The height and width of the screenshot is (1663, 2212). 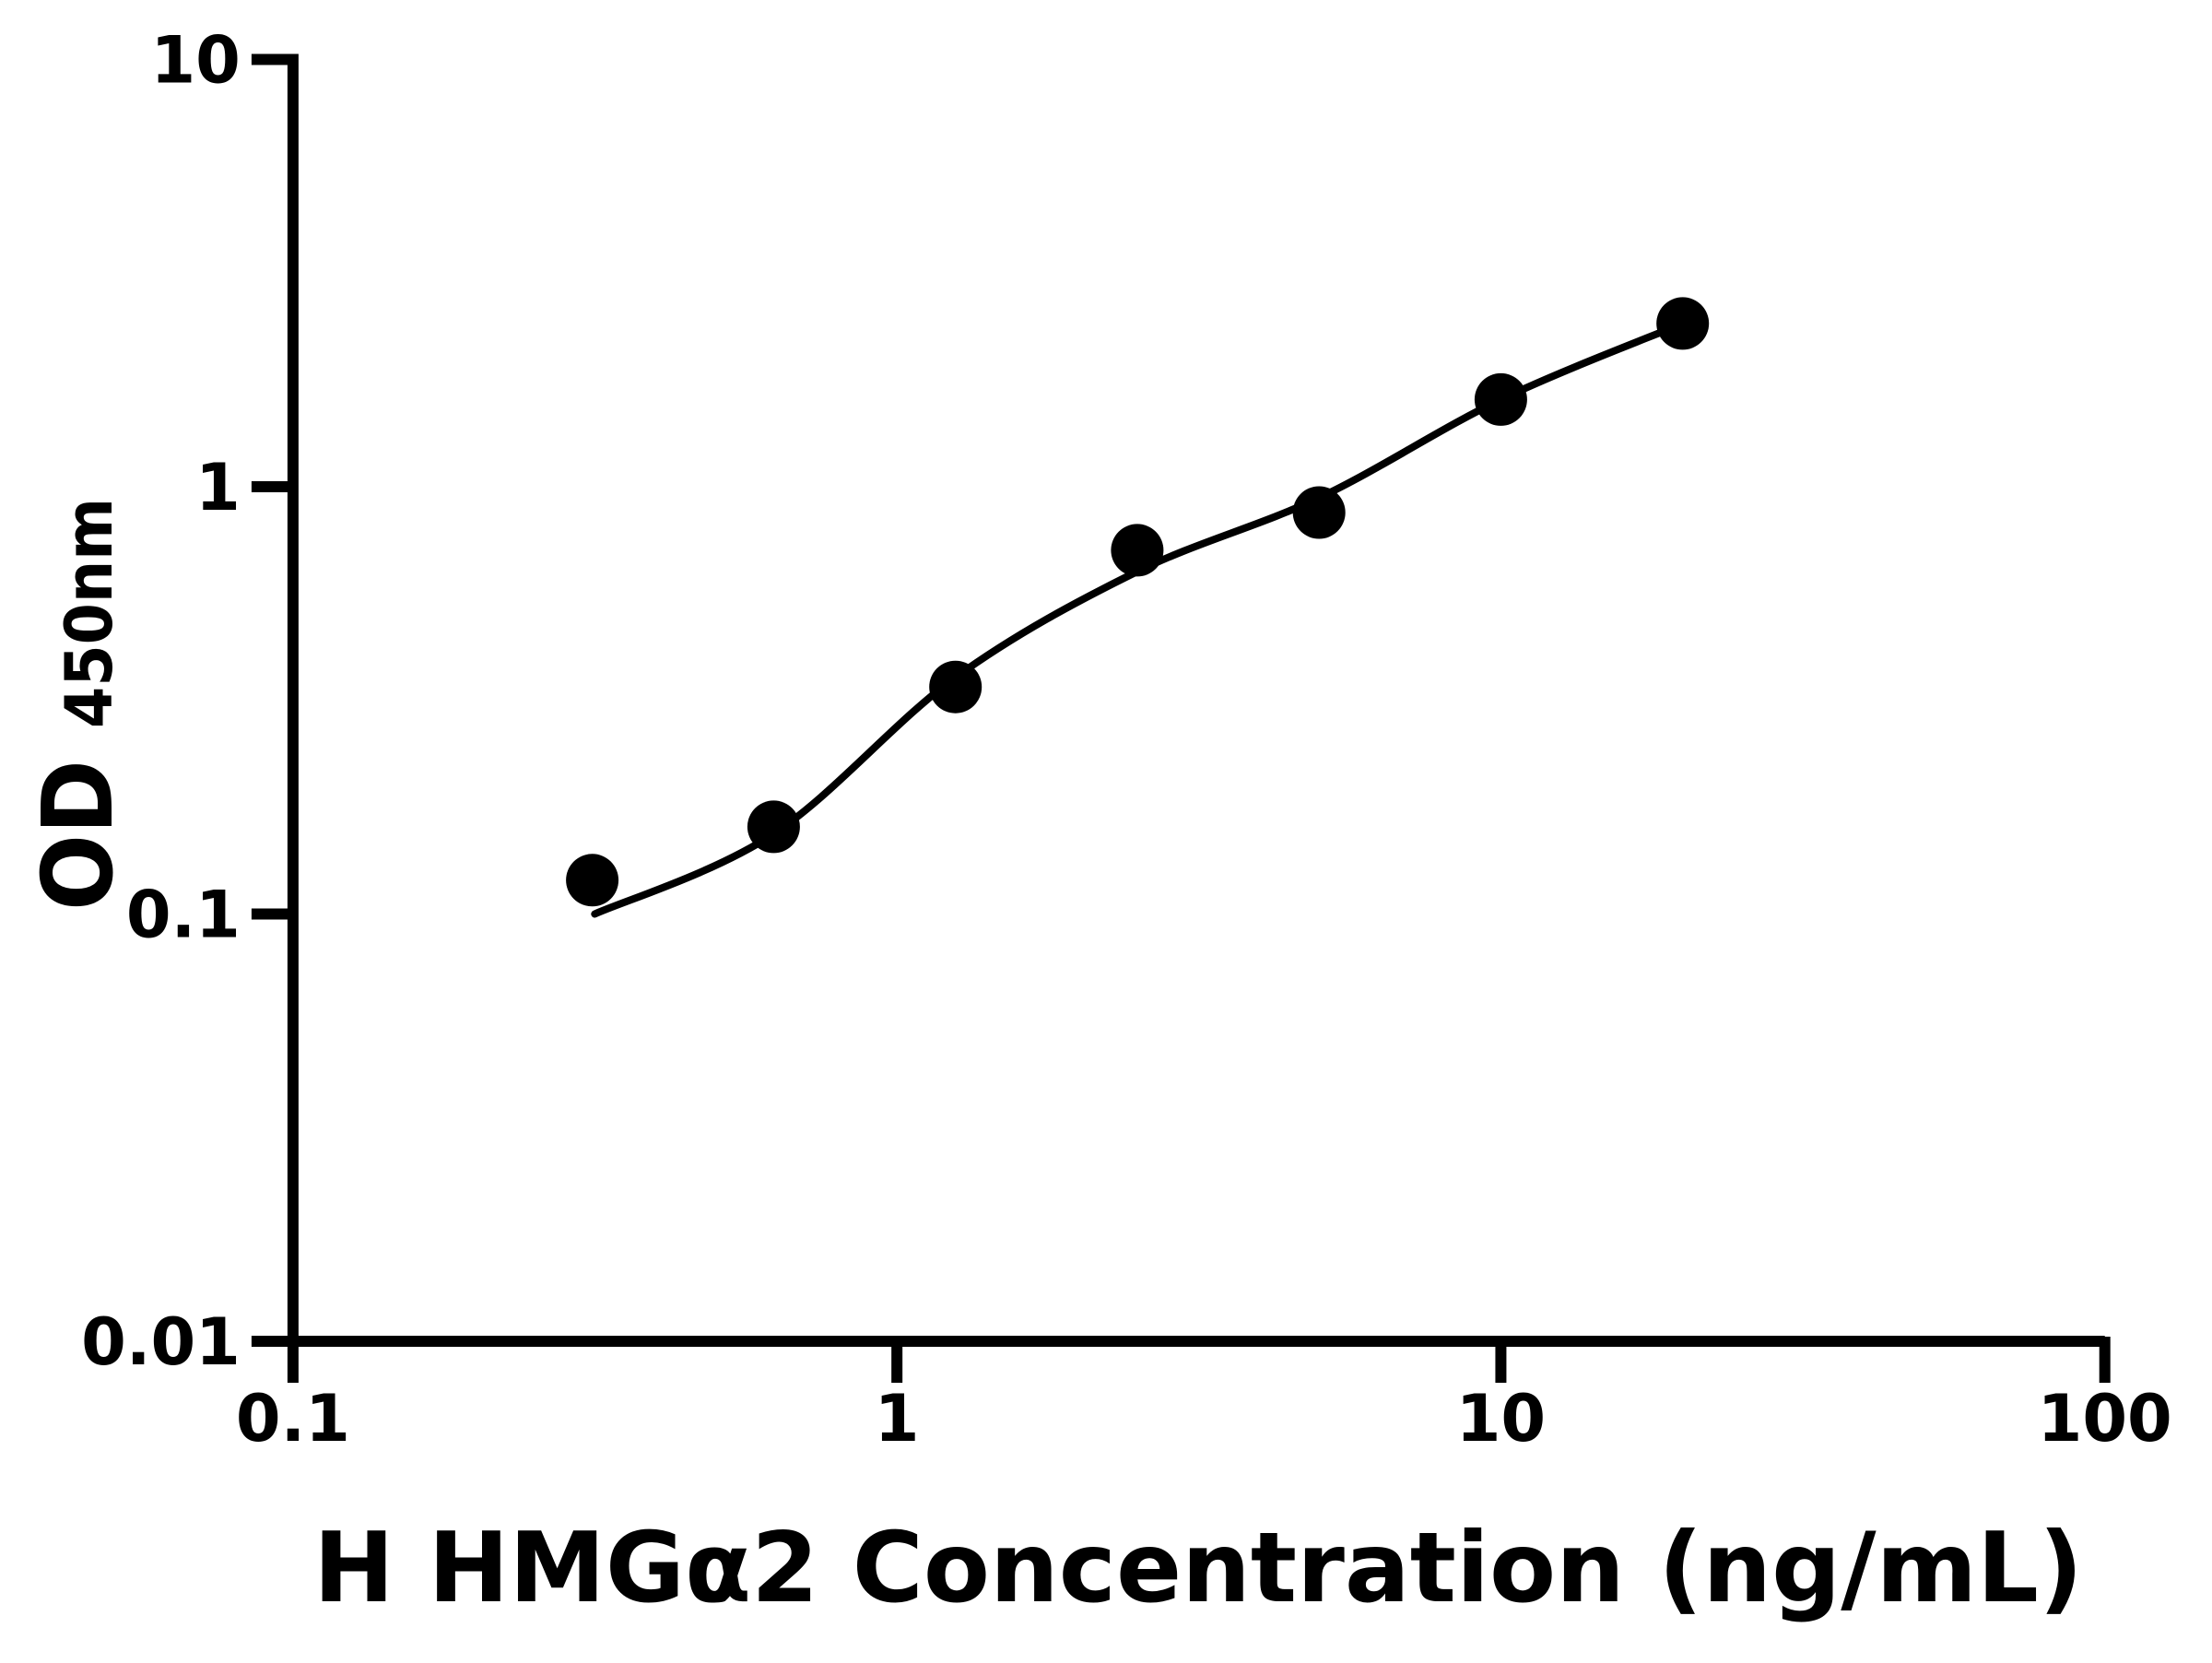 I want to click on x-axis-title: H HMGα2 Concentration (ng/mL), so click(x=1198, y=1568).